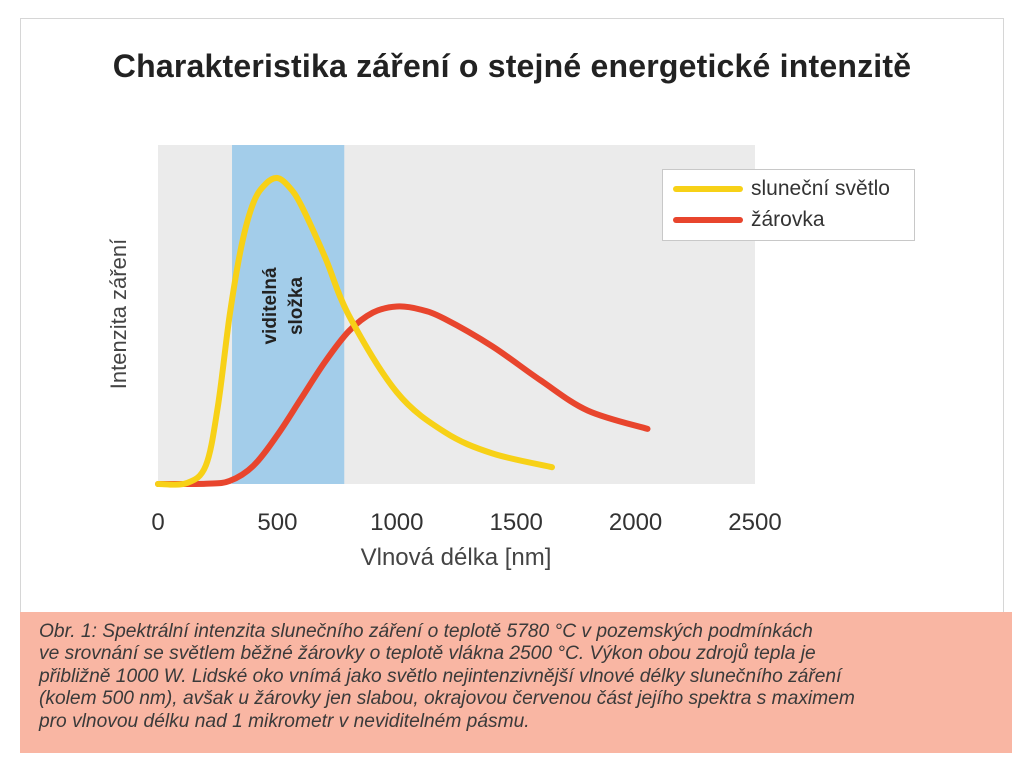 This screenshot has height=772, width=1024. I want to click on x-tick-label: 1500, so click(516, 522).